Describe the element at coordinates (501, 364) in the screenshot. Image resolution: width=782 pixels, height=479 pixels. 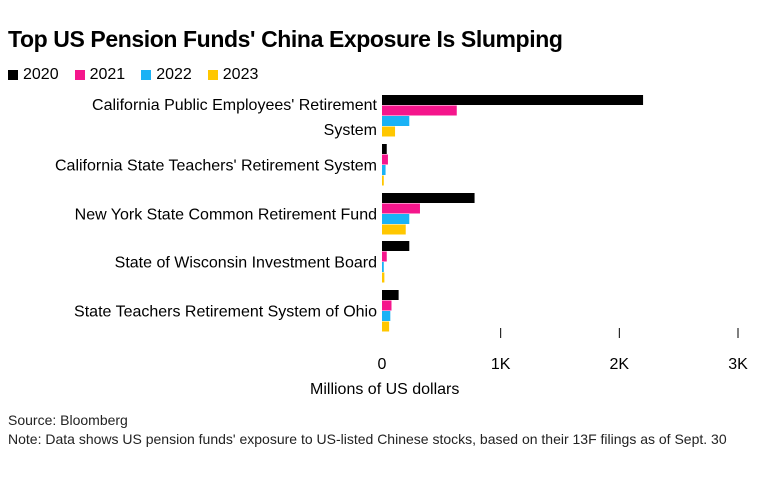
I see `x-tick-label: 1K` at that location.